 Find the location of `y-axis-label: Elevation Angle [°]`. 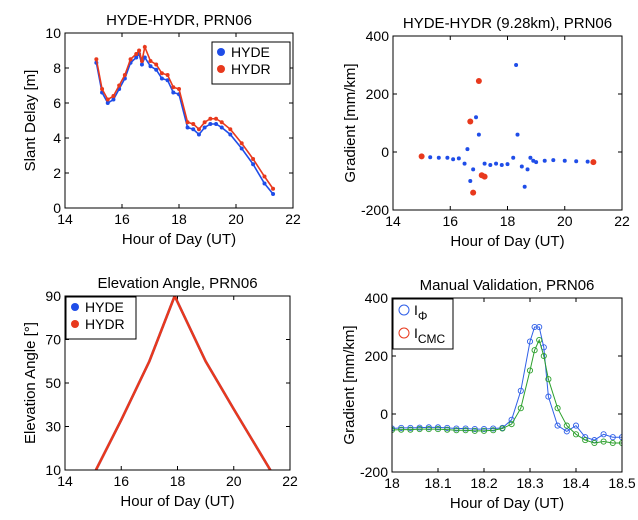

y-axis-label: Elevation Angle [°] is located at coordinates (30, 383).